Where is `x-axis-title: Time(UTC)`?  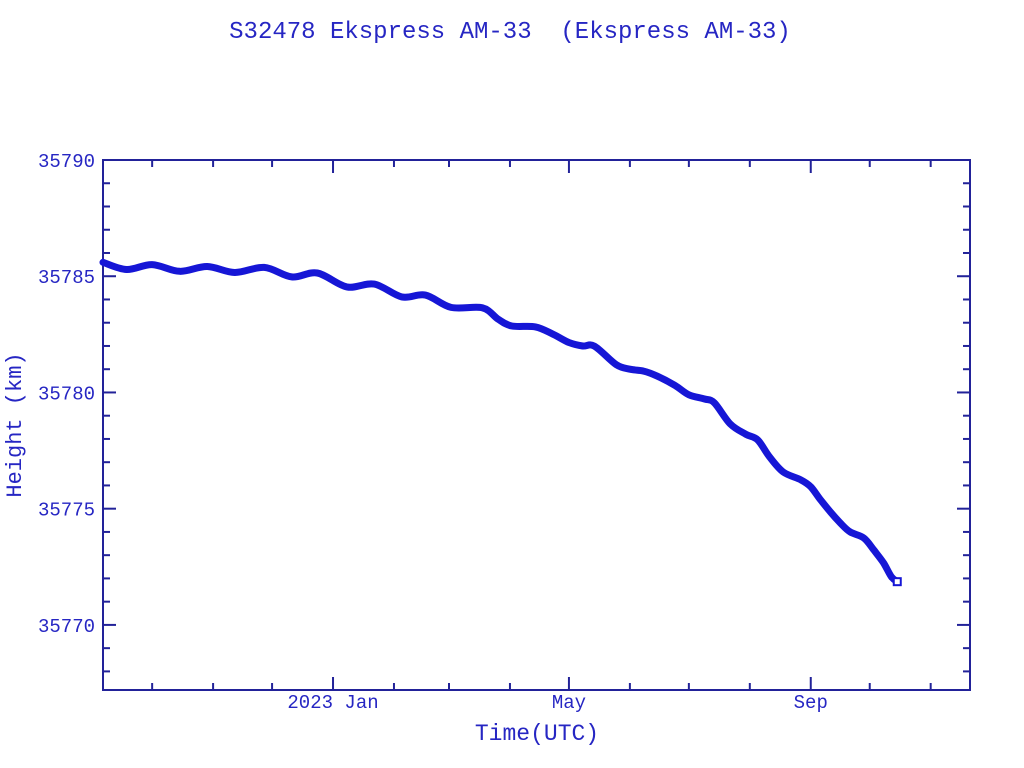 x-axis-title: Time(UTC) is located at coordinates (537, 734).